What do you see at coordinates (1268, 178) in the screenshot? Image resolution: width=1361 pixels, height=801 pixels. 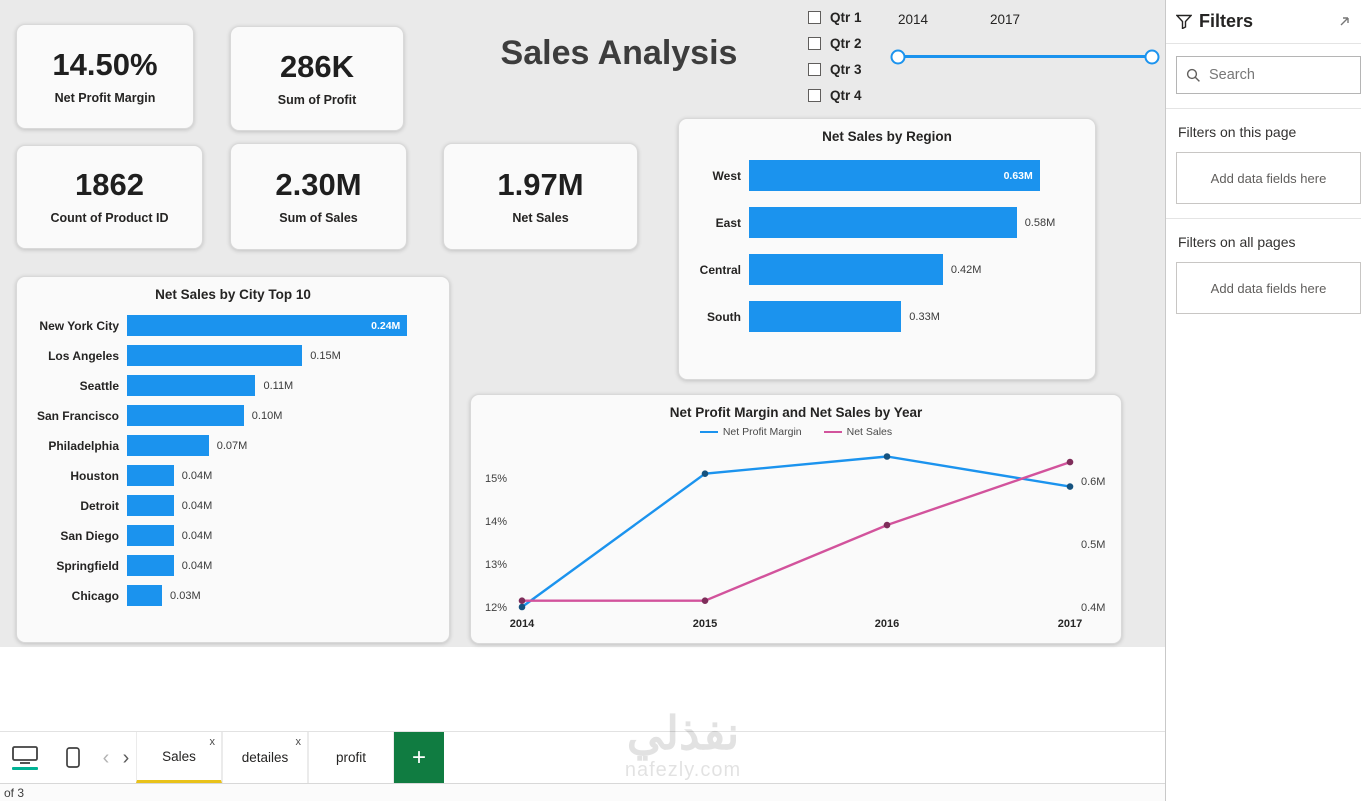 I see `filters-page-dropzone: Add data fields here` at bounding box center [1268, 178].